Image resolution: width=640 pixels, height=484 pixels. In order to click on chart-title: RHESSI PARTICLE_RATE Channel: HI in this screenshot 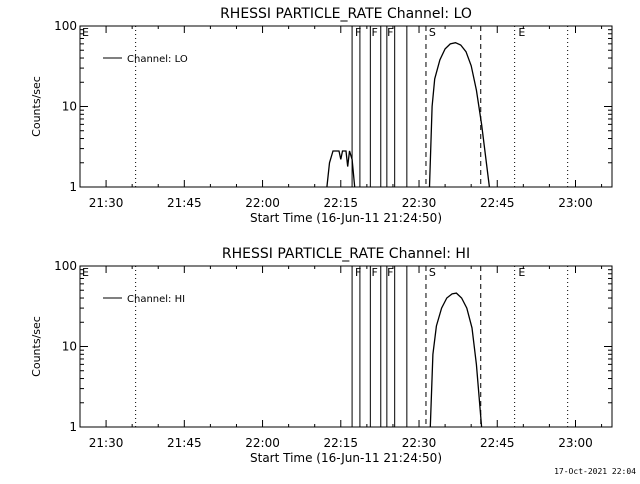, I will do `click(346, 254)`.